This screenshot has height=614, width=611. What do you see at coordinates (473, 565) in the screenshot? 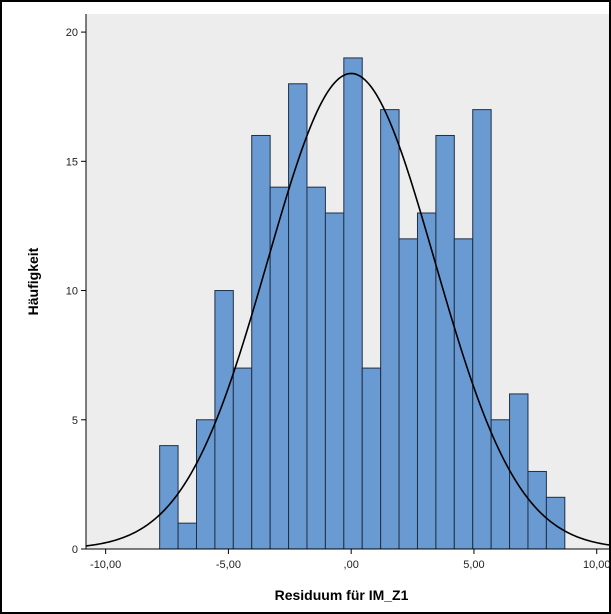
I see `x-tick-label: 5,00` at bounding box center [473, 565].